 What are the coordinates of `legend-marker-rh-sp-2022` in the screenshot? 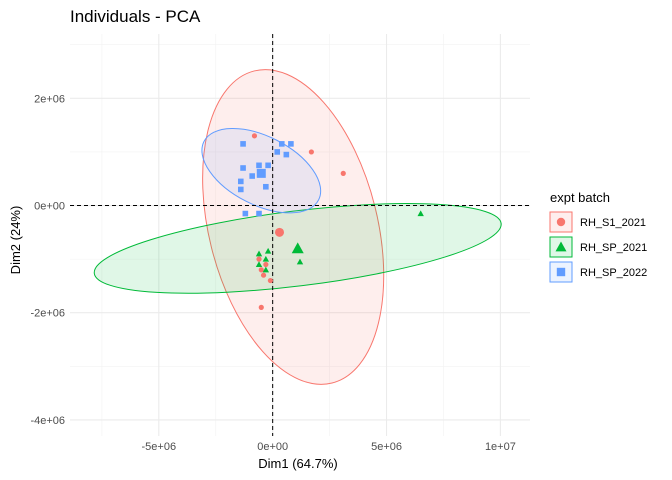 It's located at (561, 272).